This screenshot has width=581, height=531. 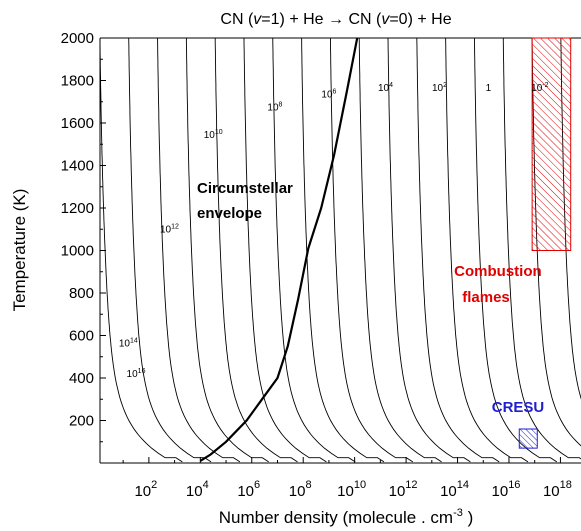 I want to click on x-tick-label: 10⁴, so click(x=197, y=489).